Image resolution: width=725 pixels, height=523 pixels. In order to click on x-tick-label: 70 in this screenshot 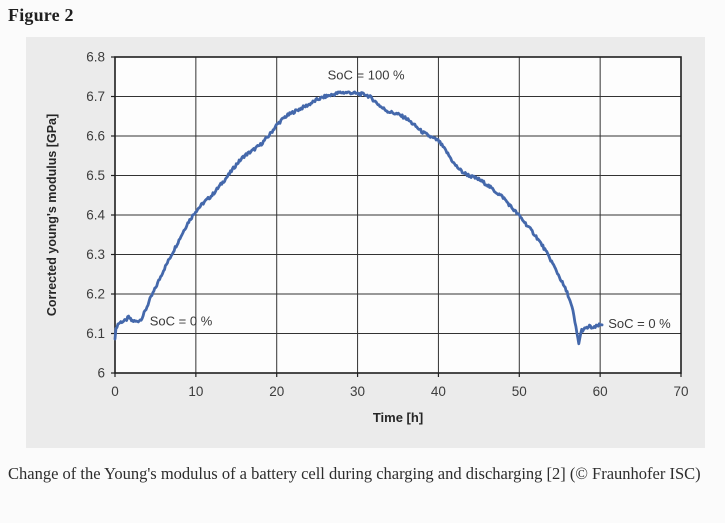, I will do `click(680, 391)`.